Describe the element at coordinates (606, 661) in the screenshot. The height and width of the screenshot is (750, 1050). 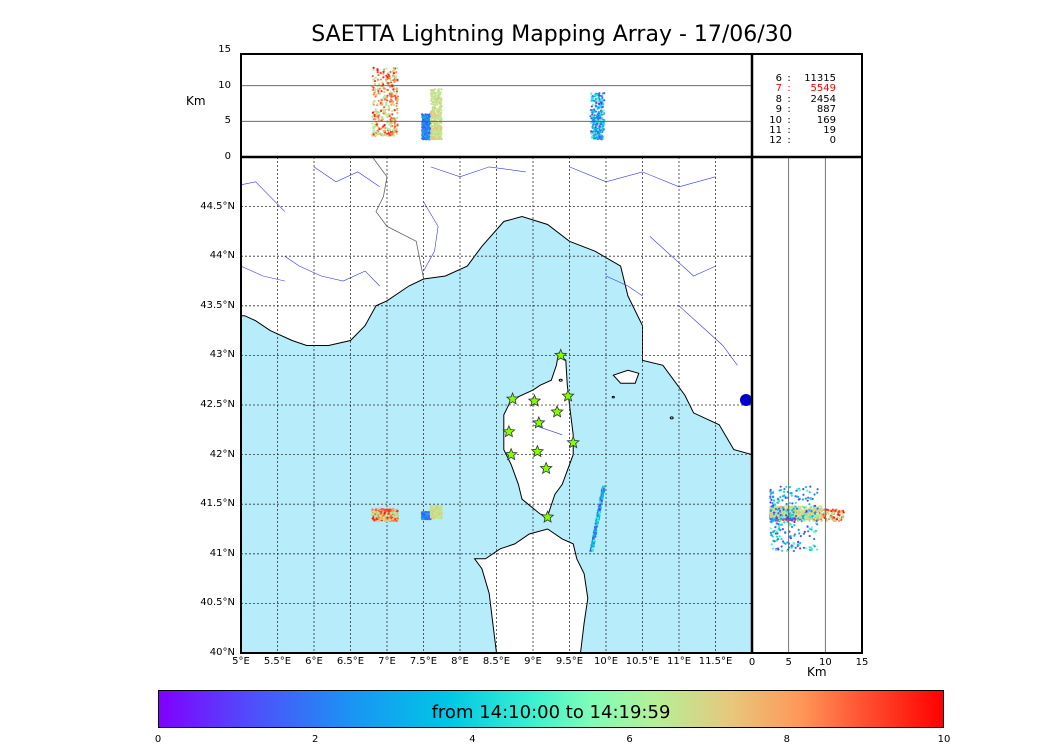
I see `longitude-tick-label: 10°E` at that location.